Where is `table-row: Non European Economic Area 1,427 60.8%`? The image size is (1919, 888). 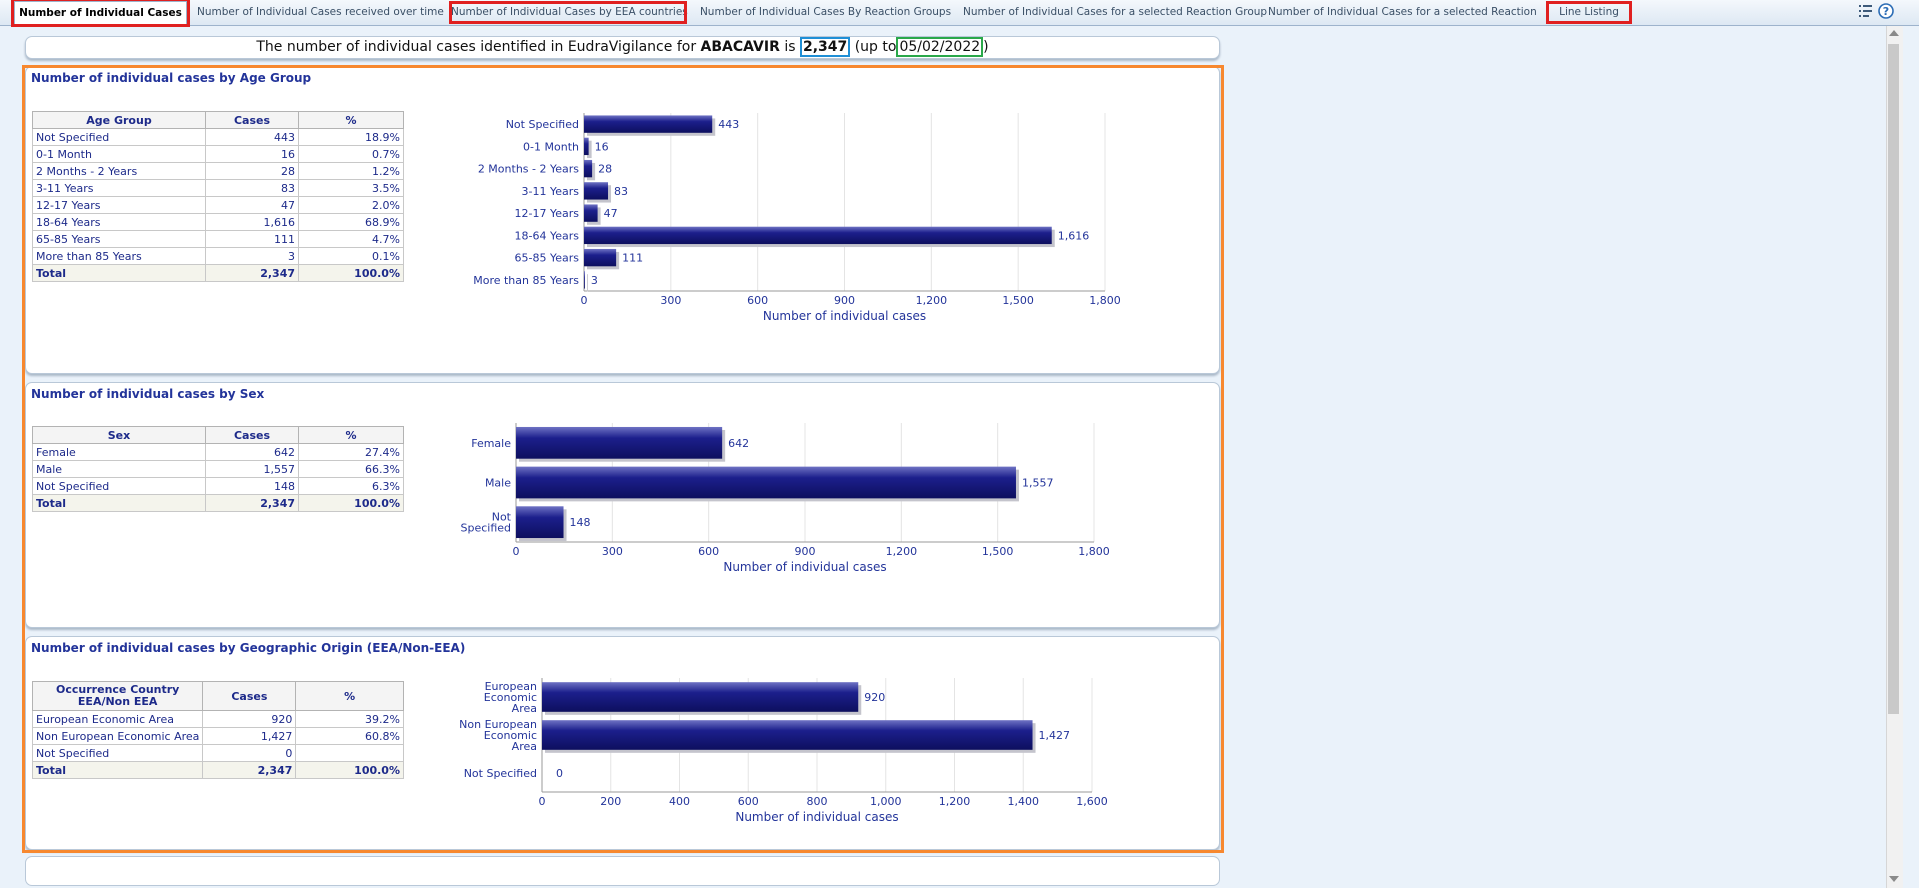 table-row: Non European Economic Area 1,427 60.8% is located at coordinates (217, 736).